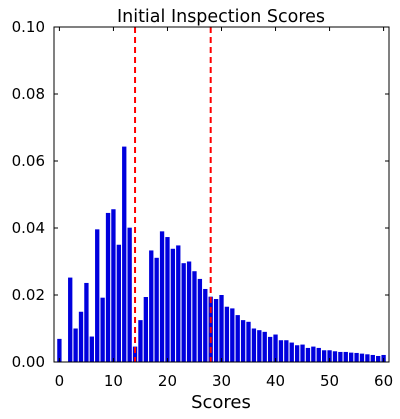 The width and height of the screenshot is (400, 419). Describe the element at coordinates (28, 94) in the screenshot. I see `y-tick-label: 0.08` at that location.